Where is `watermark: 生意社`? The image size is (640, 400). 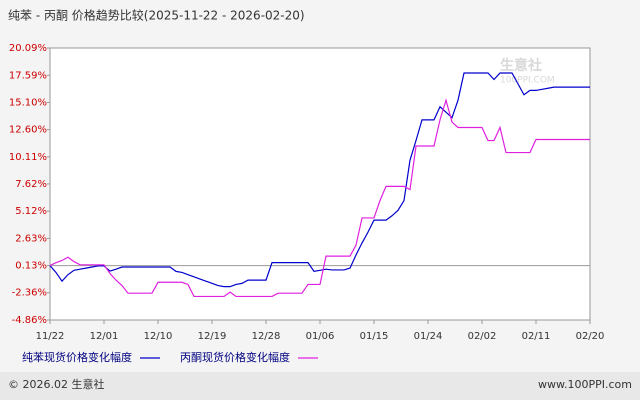 watermark: 生意社 is located at coordinates (521, 65).